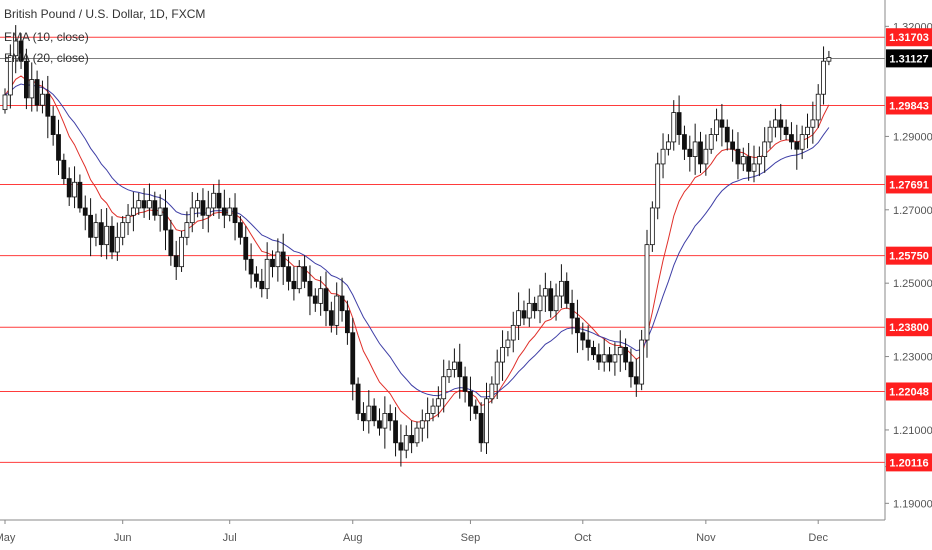 Image resolution: width=932 pixels, height=550 pixels. I want to click on level-tag-label: 1.29843, so click(909, 106).